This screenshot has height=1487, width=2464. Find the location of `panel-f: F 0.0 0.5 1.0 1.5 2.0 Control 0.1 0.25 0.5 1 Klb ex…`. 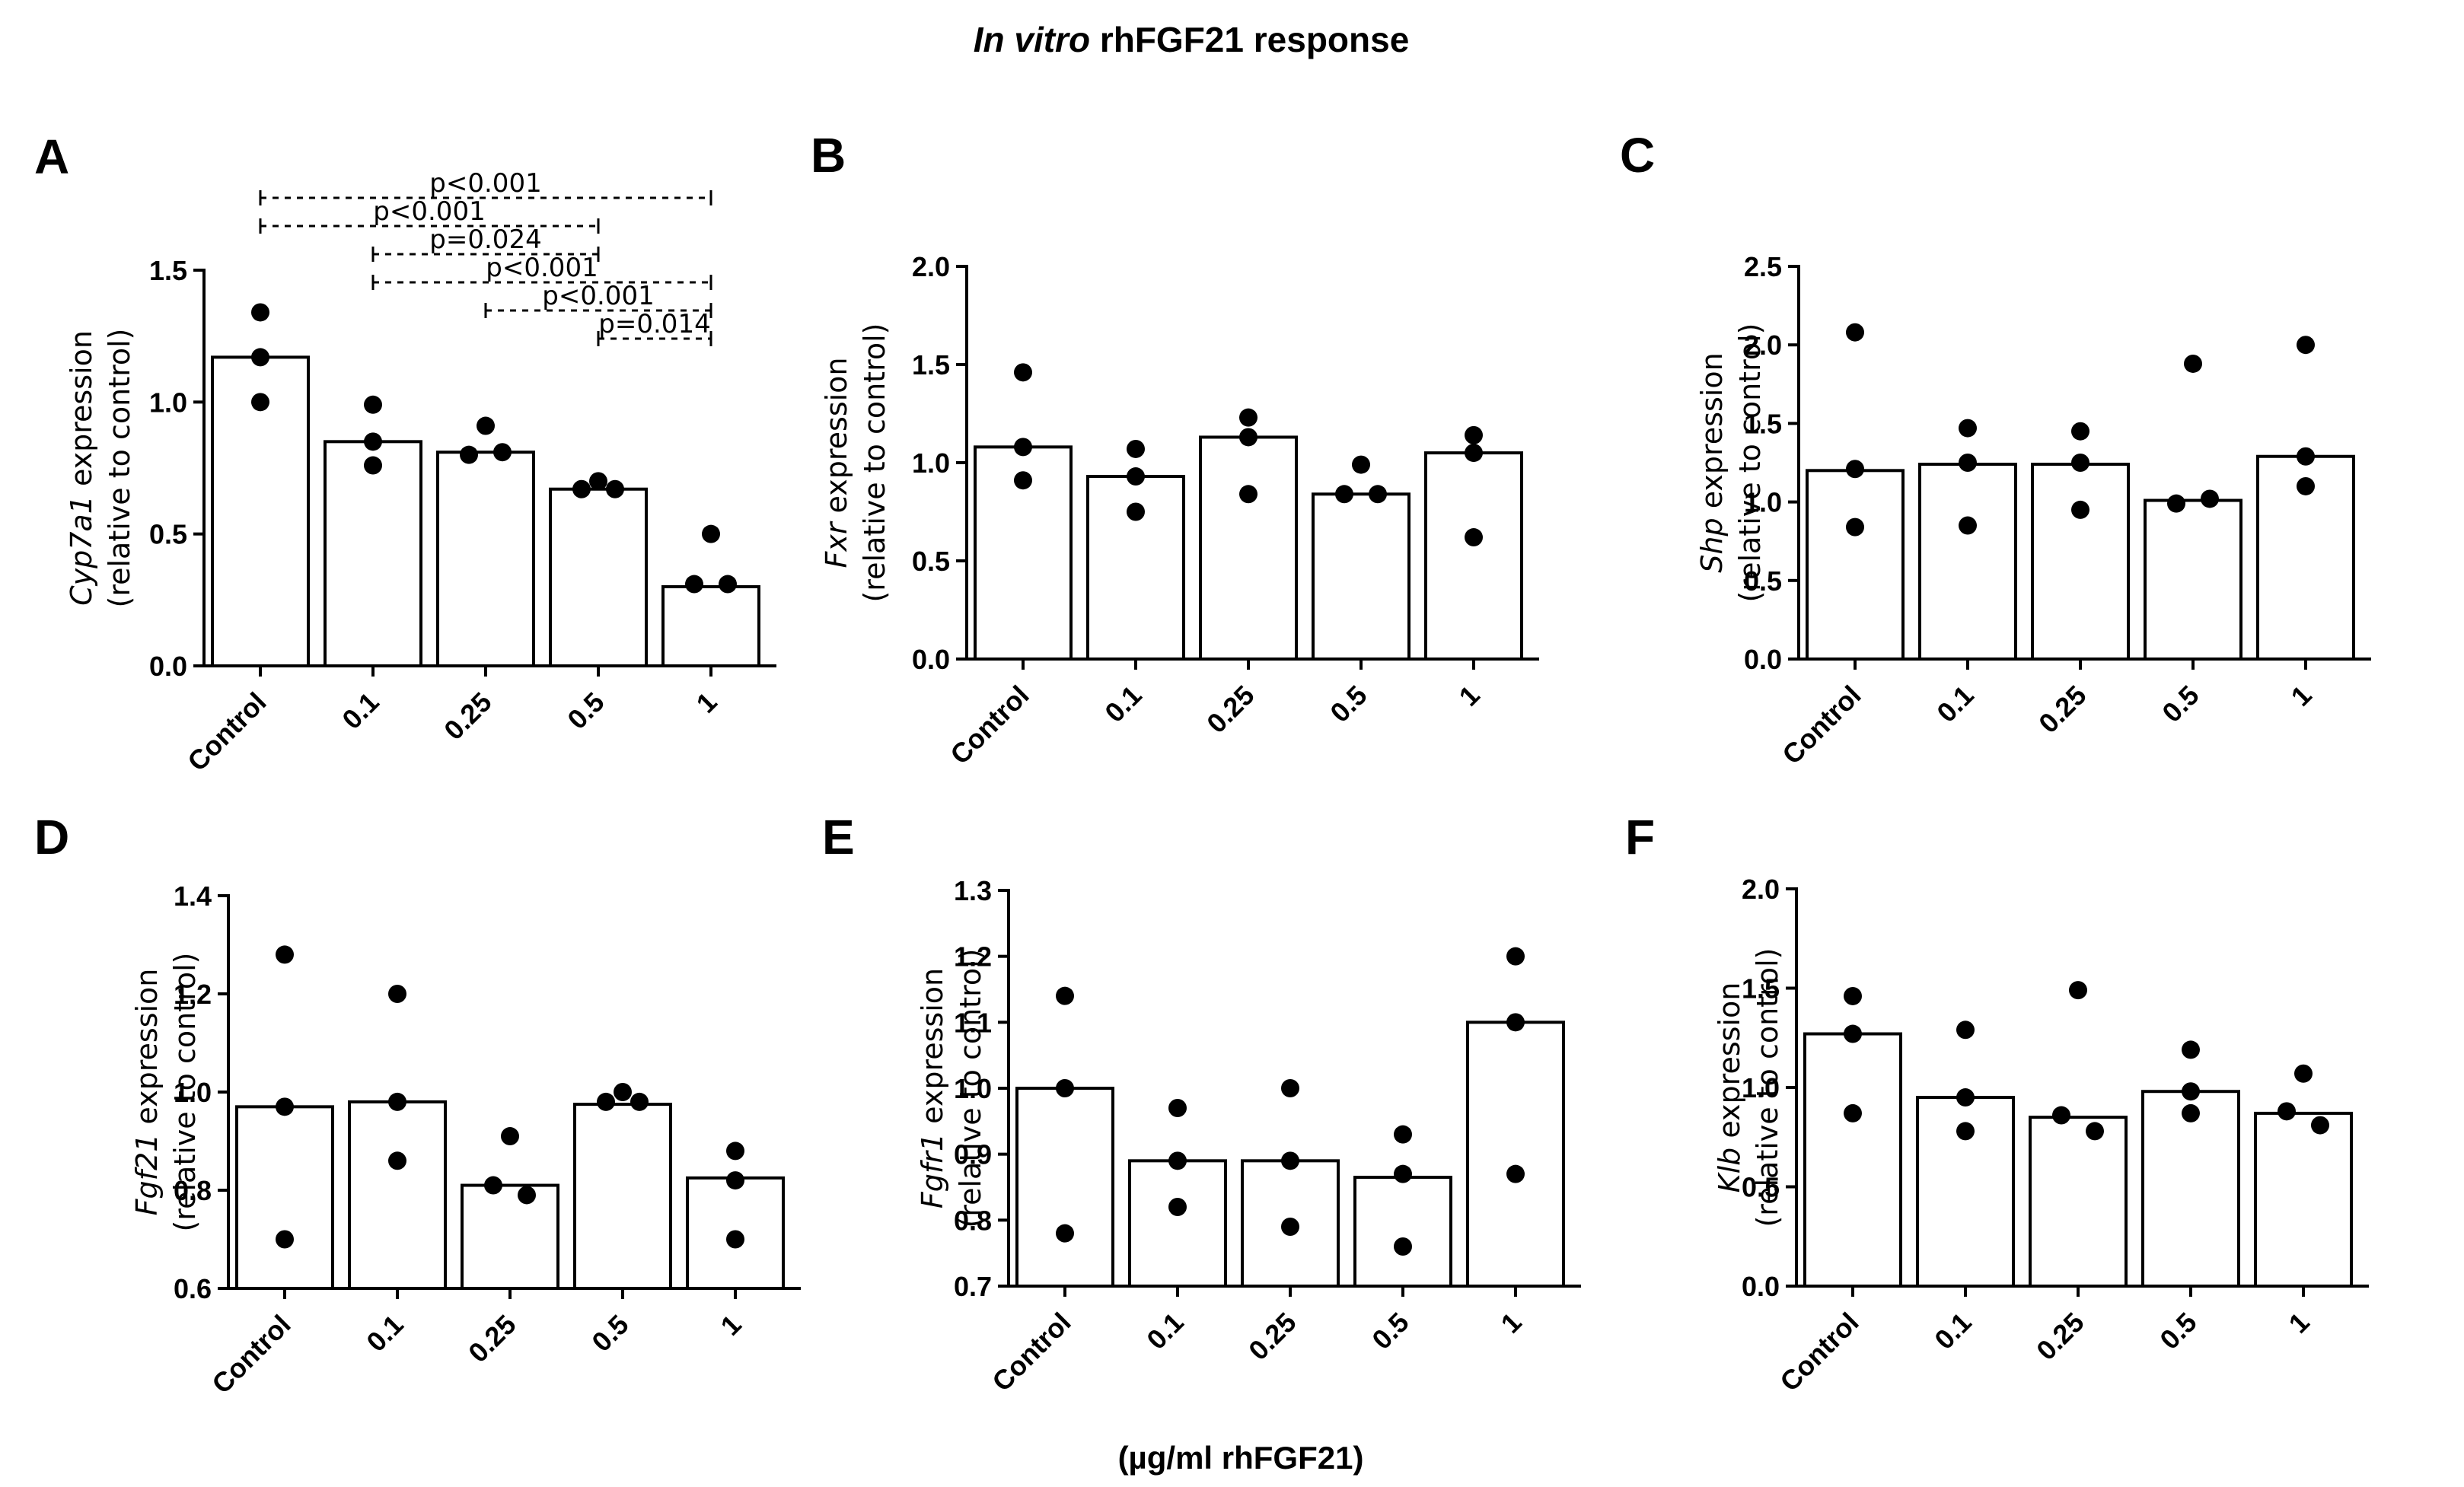

panel-f: F 0.0 0.5 1.0 1.5 2.0 Control 0.1 0.25 0.5 1 Klb ex… is located at coordinates (1997, 1103).